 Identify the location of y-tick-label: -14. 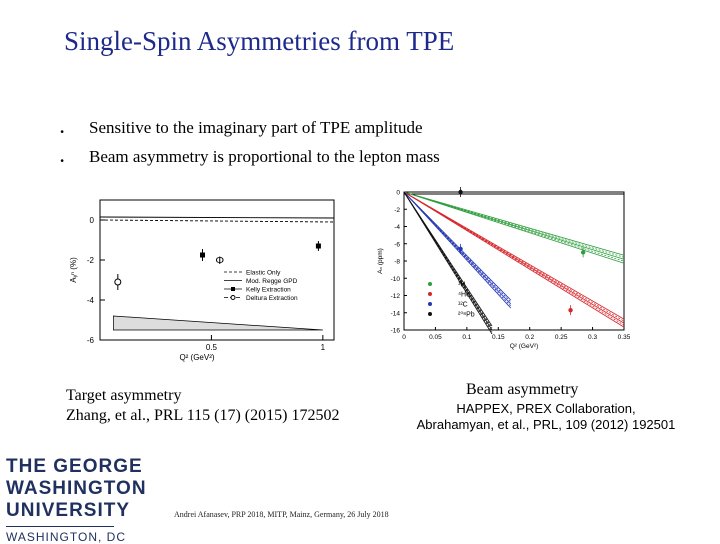
(396, 313).